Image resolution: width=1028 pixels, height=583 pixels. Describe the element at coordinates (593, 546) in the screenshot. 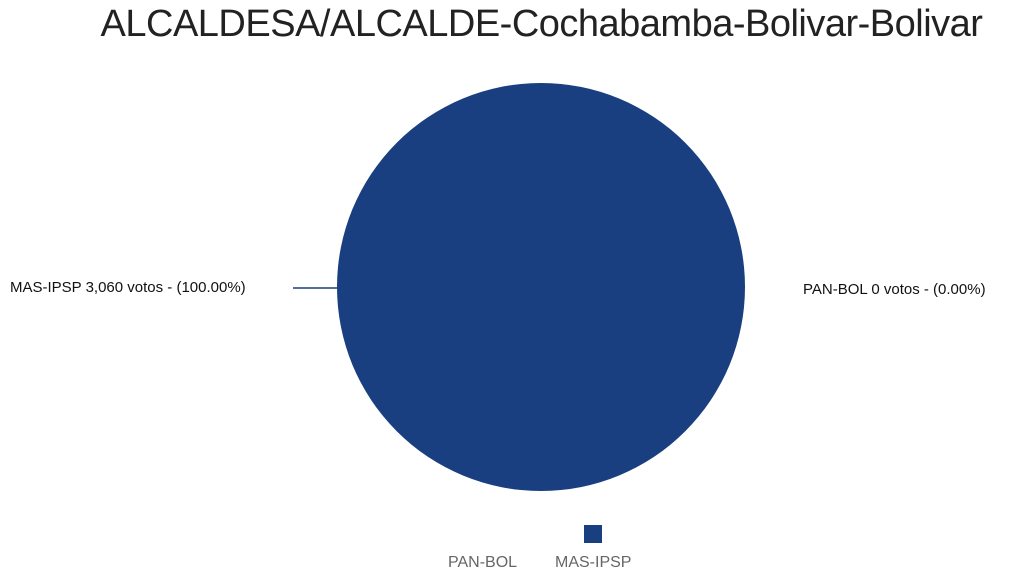

I see `legend-item-mas-ipsp: MAS-IPSP` at that location.